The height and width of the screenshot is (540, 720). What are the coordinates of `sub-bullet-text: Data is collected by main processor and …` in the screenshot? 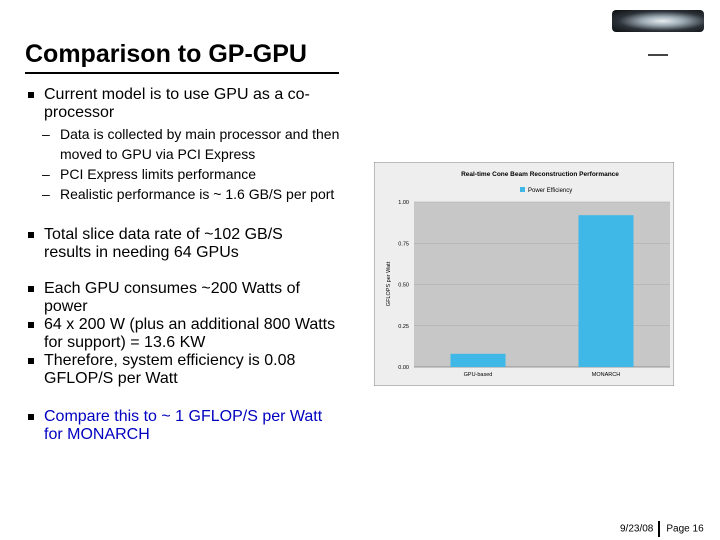 It's located at (200, 144).